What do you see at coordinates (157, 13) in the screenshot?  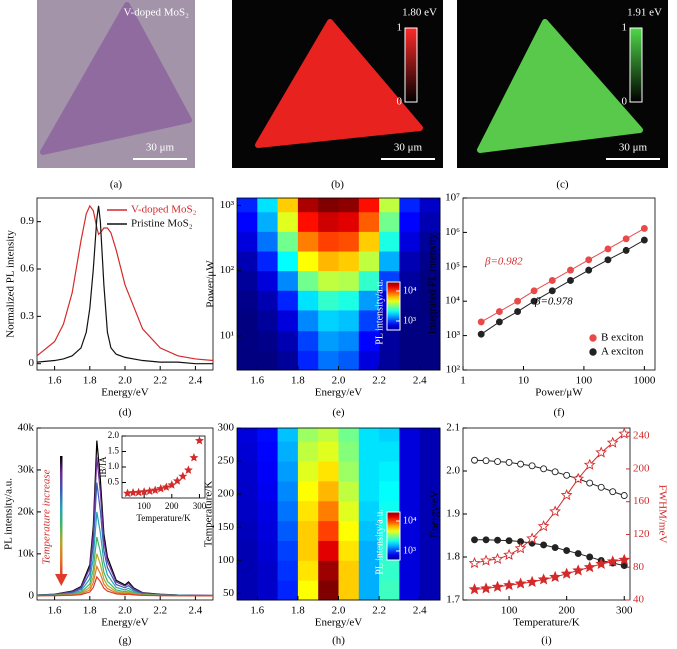 I see `image-label: V-doped MoS₂` at bounding box center [157, 13].